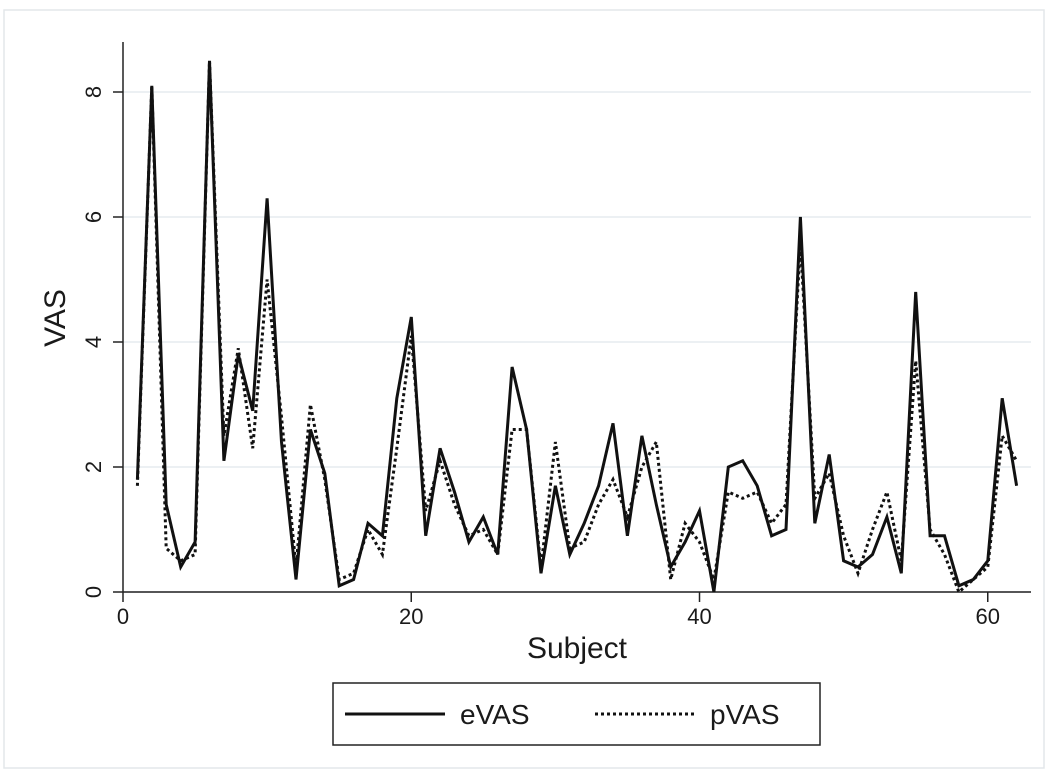  What do you see at coordinates (93, 592) in the screenshot?
I see `y-tick-label-0: 0` at bounding box center [93, 592].